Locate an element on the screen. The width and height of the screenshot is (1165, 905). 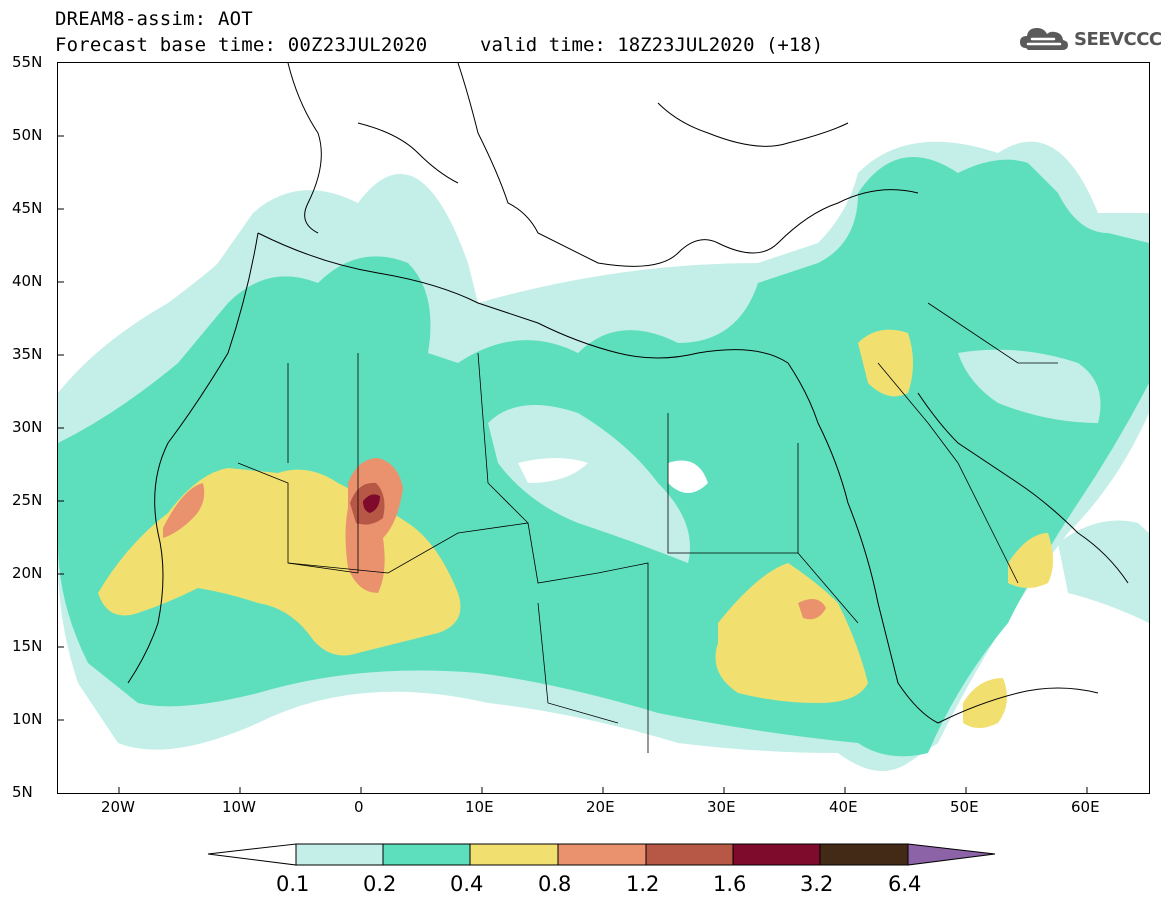
colorbar-label-0-4: 0.4 is located at coordinates (467, 884).